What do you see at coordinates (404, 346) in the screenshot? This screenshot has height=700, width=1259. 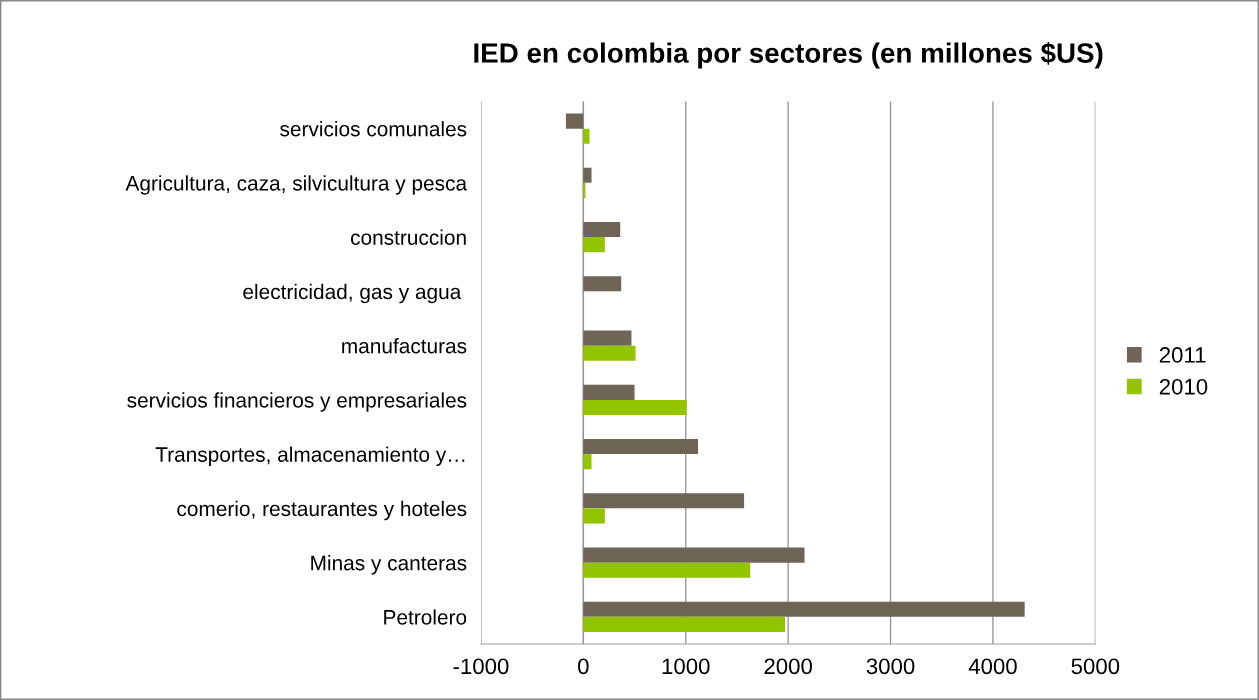 I see `y-tick-label: manufacturas` at bounding box center [404, 346].